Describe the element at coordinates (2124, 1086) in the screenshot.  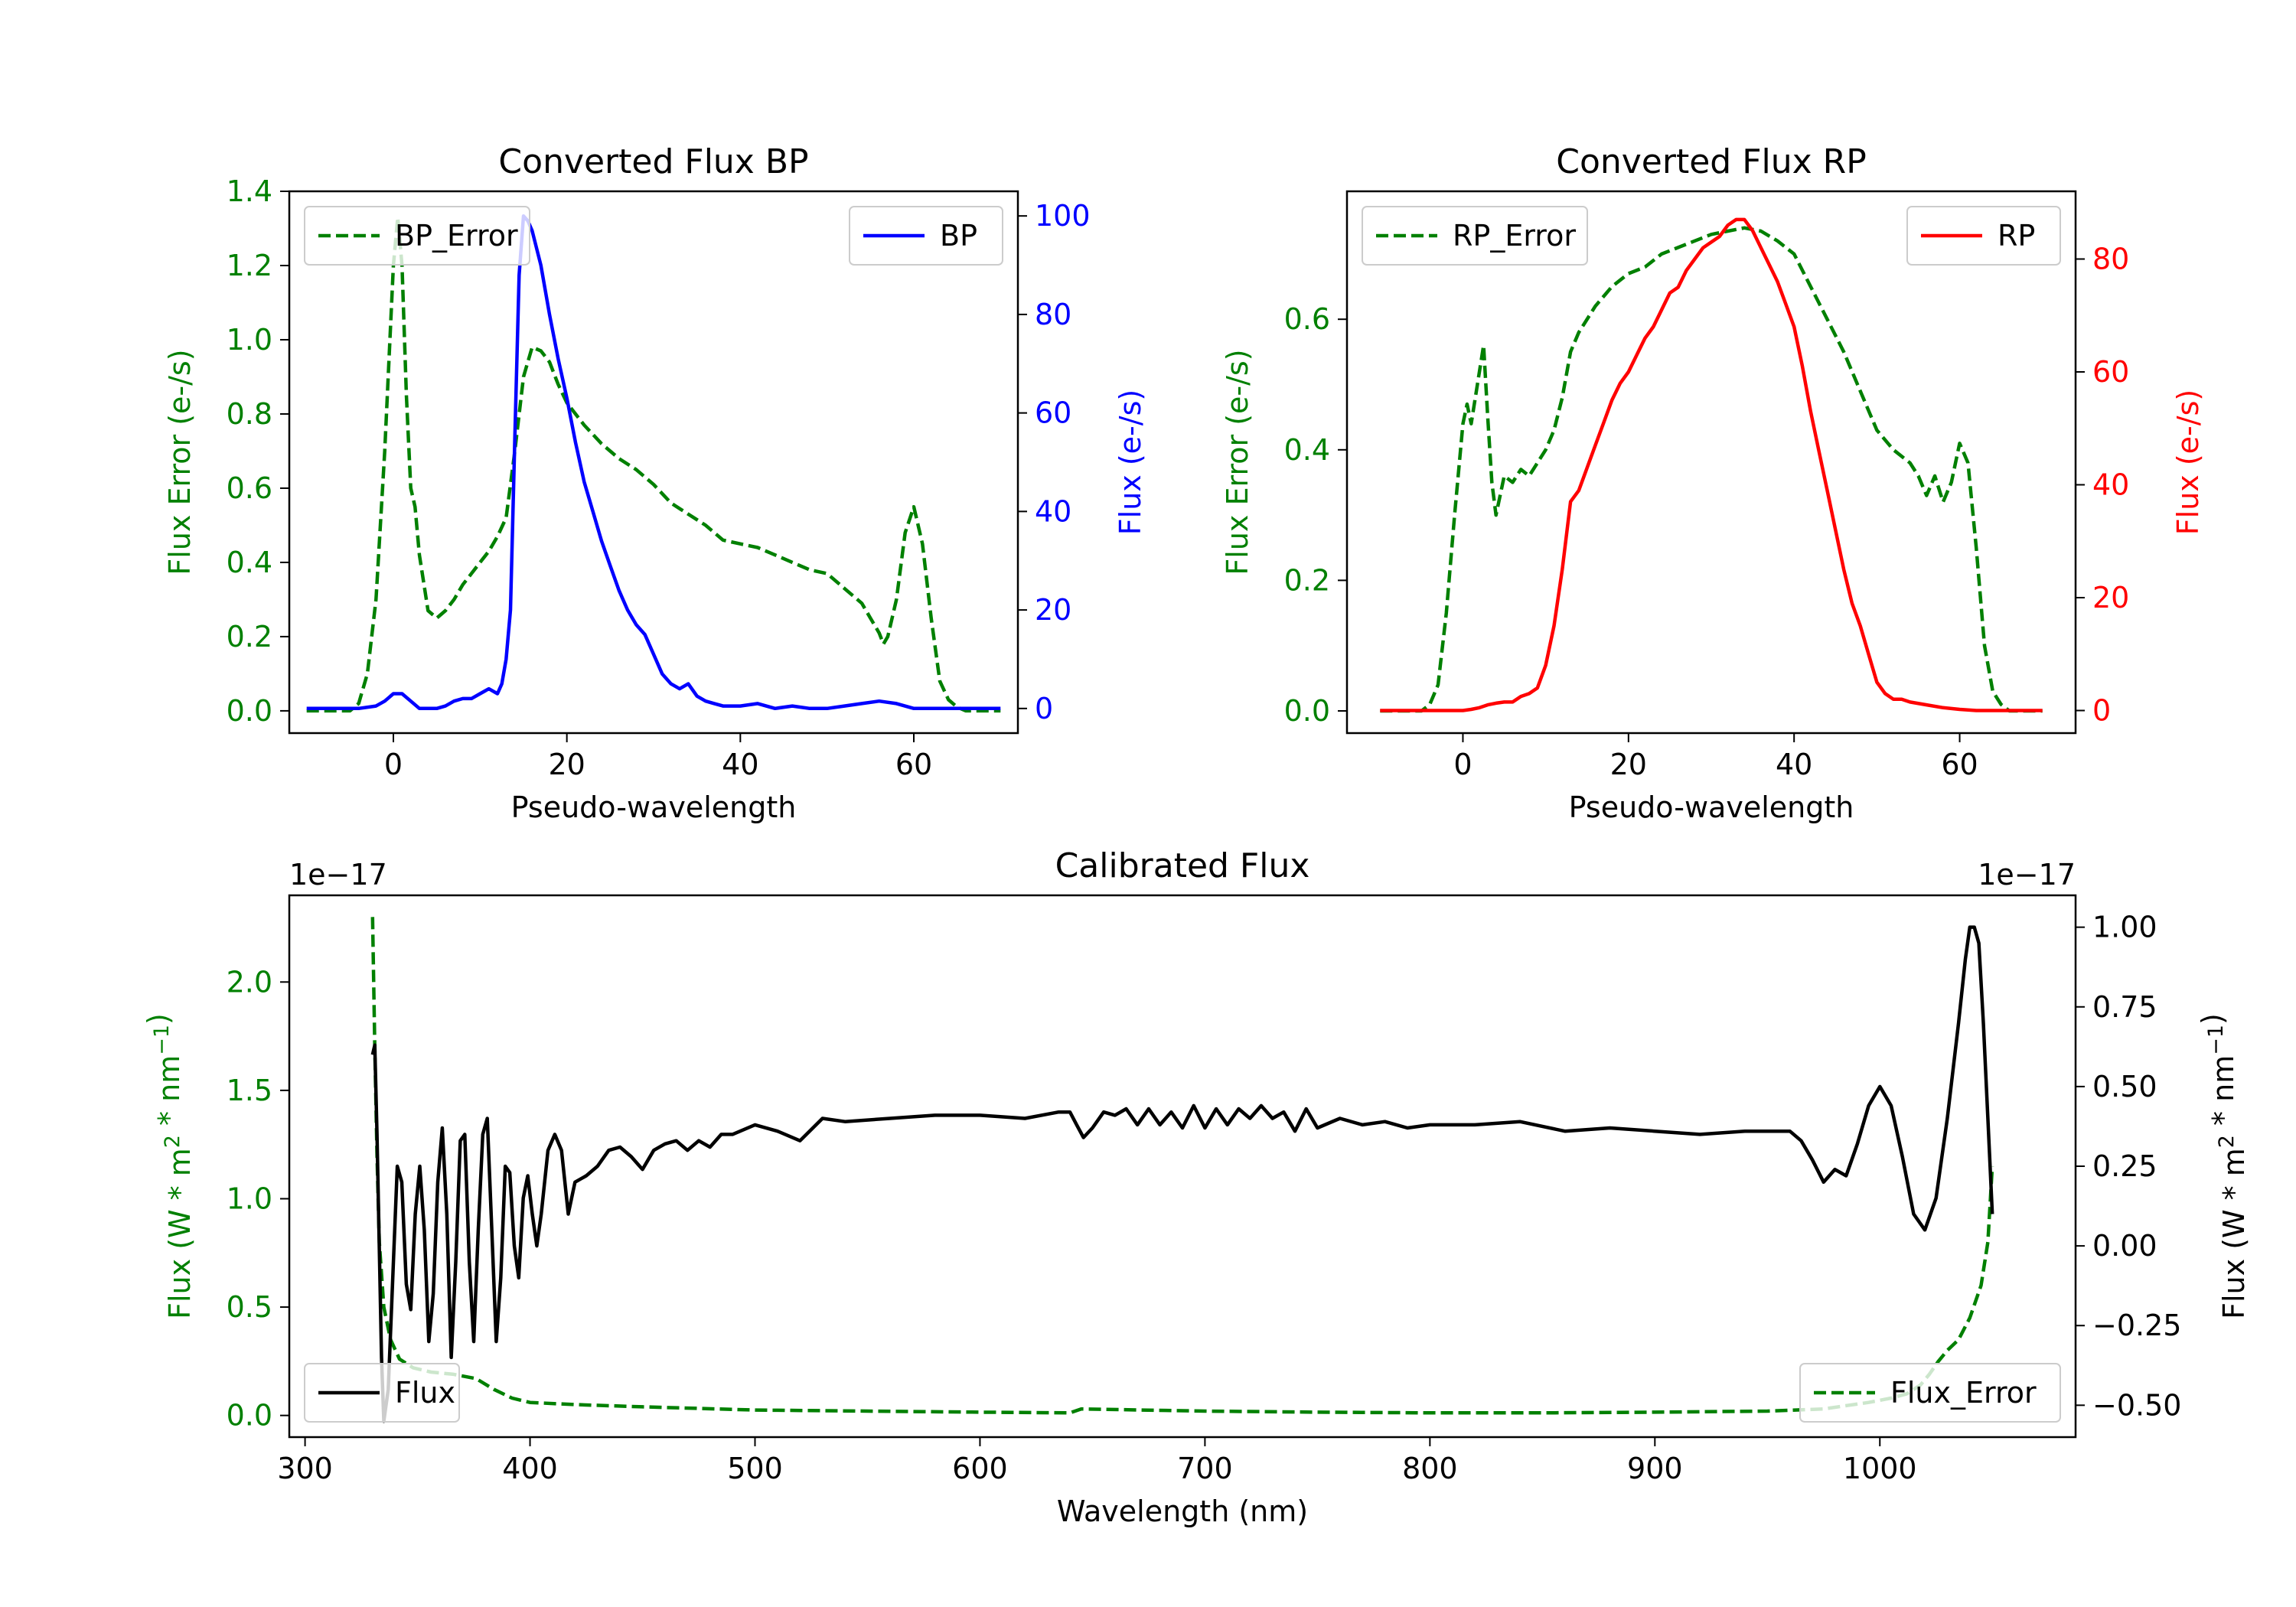
I see `y-tick-label-right: 0.50` at that location.